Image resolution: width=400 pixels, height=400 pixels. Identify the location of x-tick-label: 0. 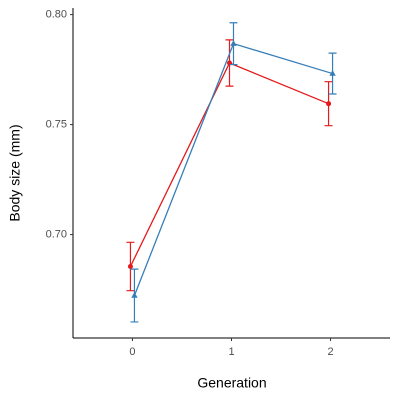
(132, 352).